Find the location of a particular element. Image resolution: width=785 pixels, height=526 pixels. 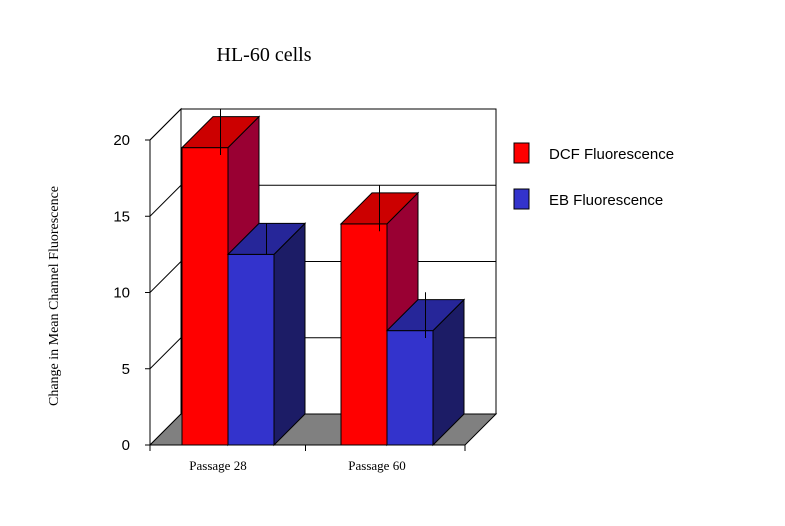

y-tick-label: 5 is located at coordinates (126, 369).